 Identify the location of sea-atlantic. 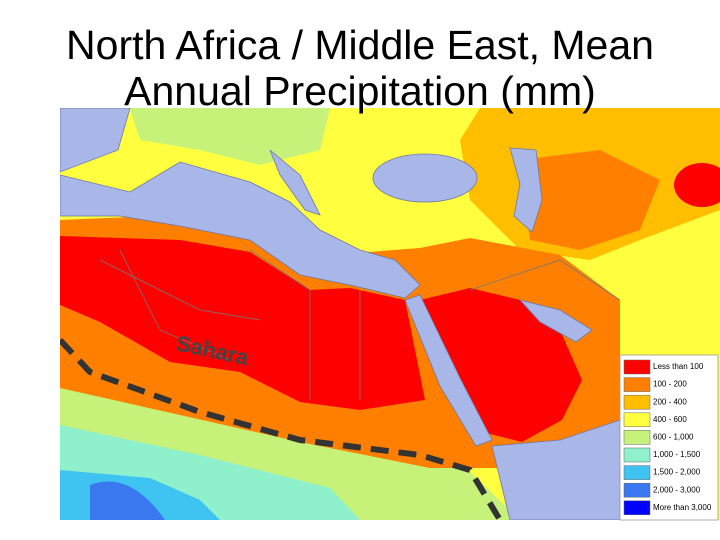
(95, 140).